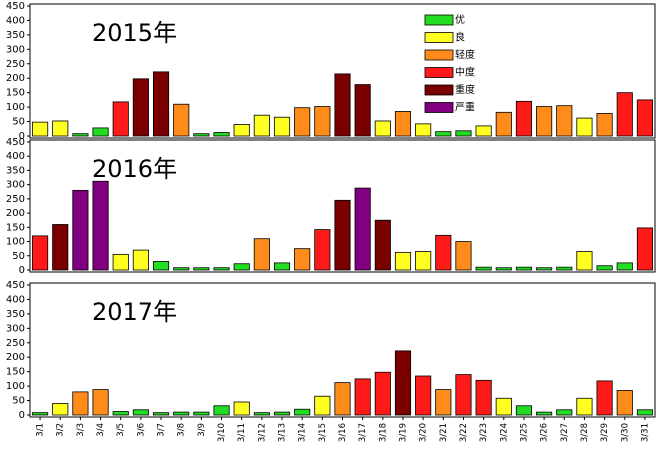  Describe the element at coordinates (585, 432) in the screenshot. I see `x-tick-label: 3/28` at that location.